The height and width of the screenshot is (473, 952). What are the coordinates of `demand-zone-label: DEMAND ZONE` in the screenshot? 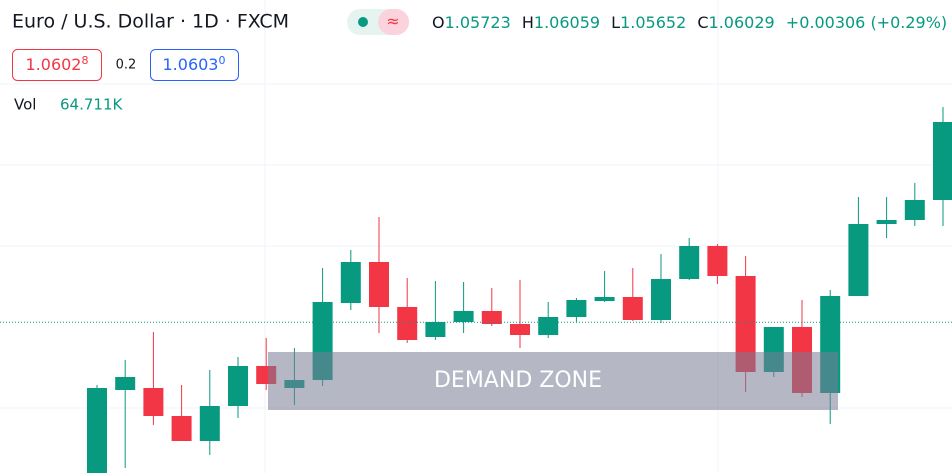 It's located at (518, 380).